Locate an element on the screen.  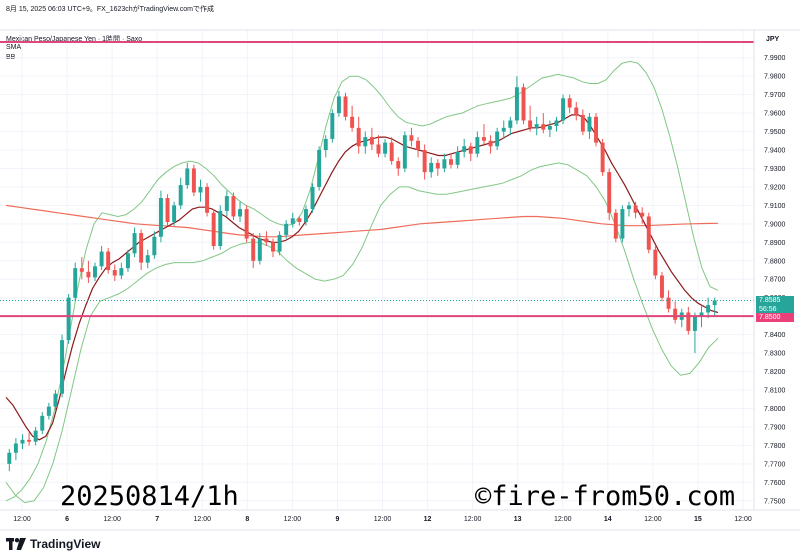
sma-indicator-legend: SMA is located at coordinates (14, 47).